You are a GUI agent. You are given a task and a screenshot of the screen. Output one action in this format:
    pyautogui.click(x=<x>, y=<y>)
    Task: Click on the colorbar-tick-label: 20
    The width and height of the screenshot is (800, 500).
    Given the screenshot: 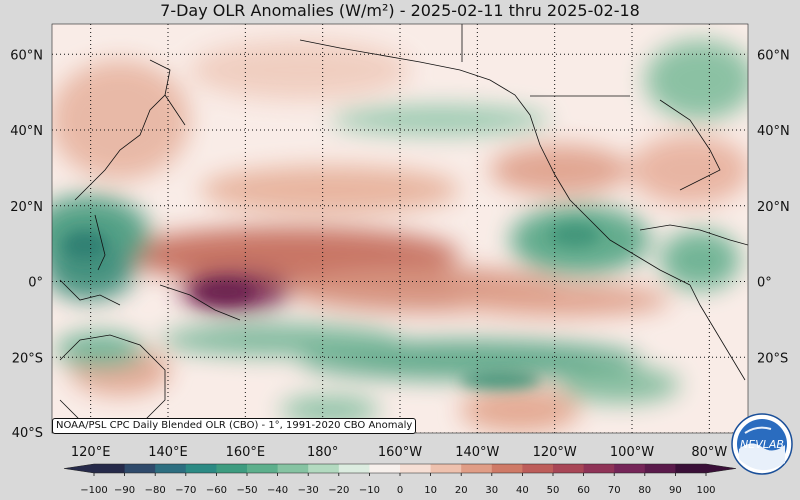 What is the action you would take?
    pyautogui.click(x=461, y=490)
    